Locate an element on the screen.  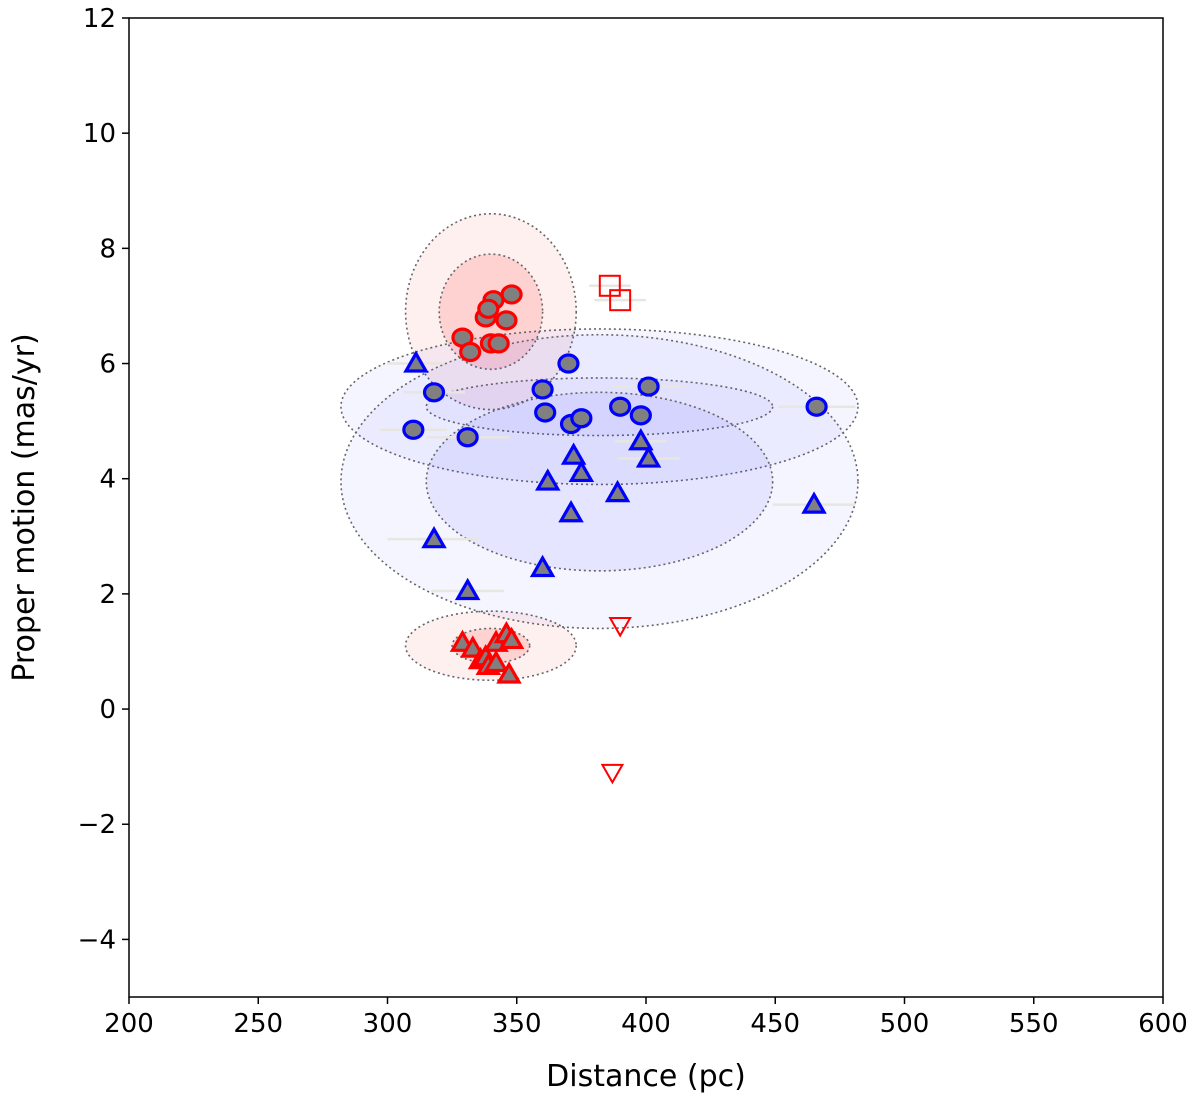
y-tick-label: 4 is located at coordinates (107, 480).